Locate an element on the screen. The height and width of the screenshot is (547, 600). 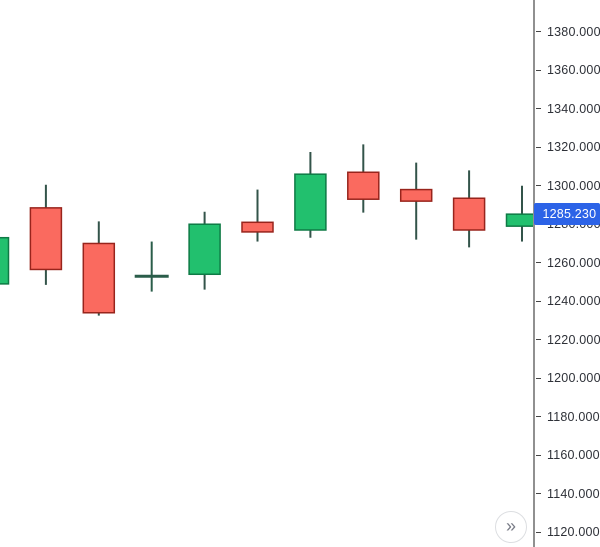
last-price-value: 1285.230 is located at coordinates (569, 214).